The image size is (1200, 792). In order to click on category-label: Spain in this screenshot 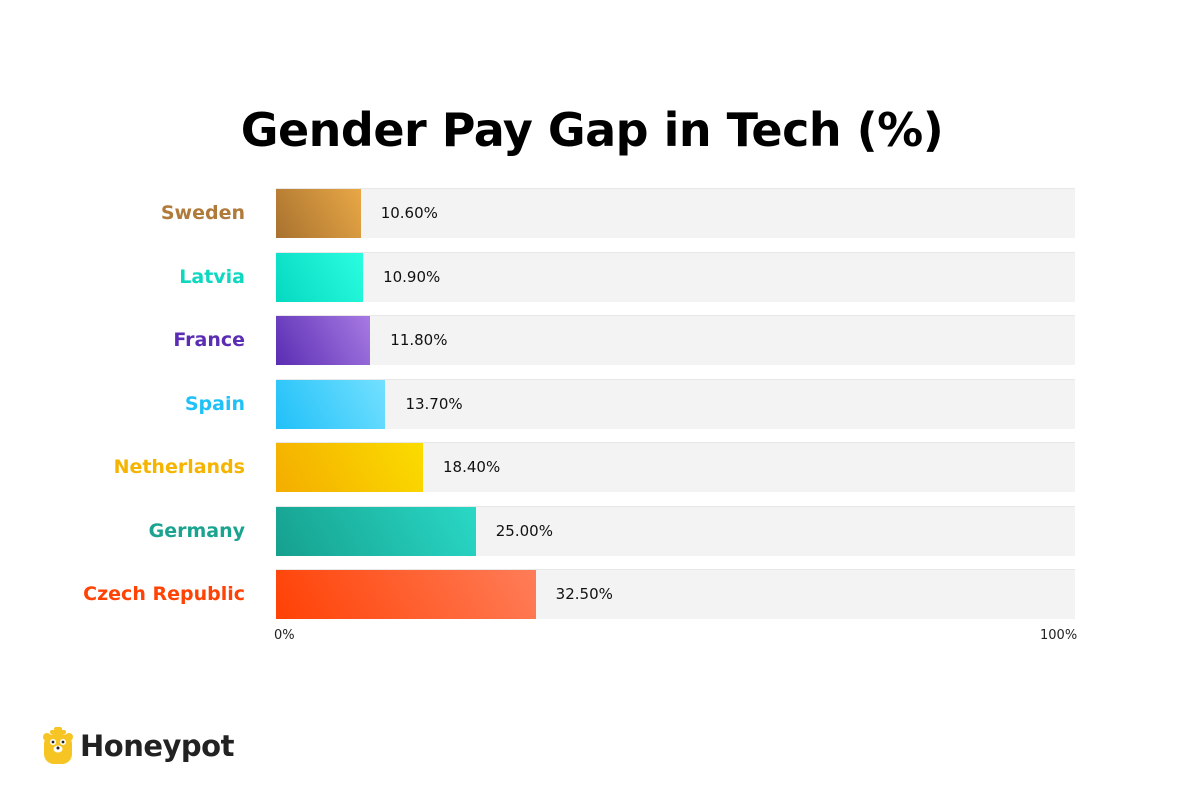, I will do `click(214, 403)`.